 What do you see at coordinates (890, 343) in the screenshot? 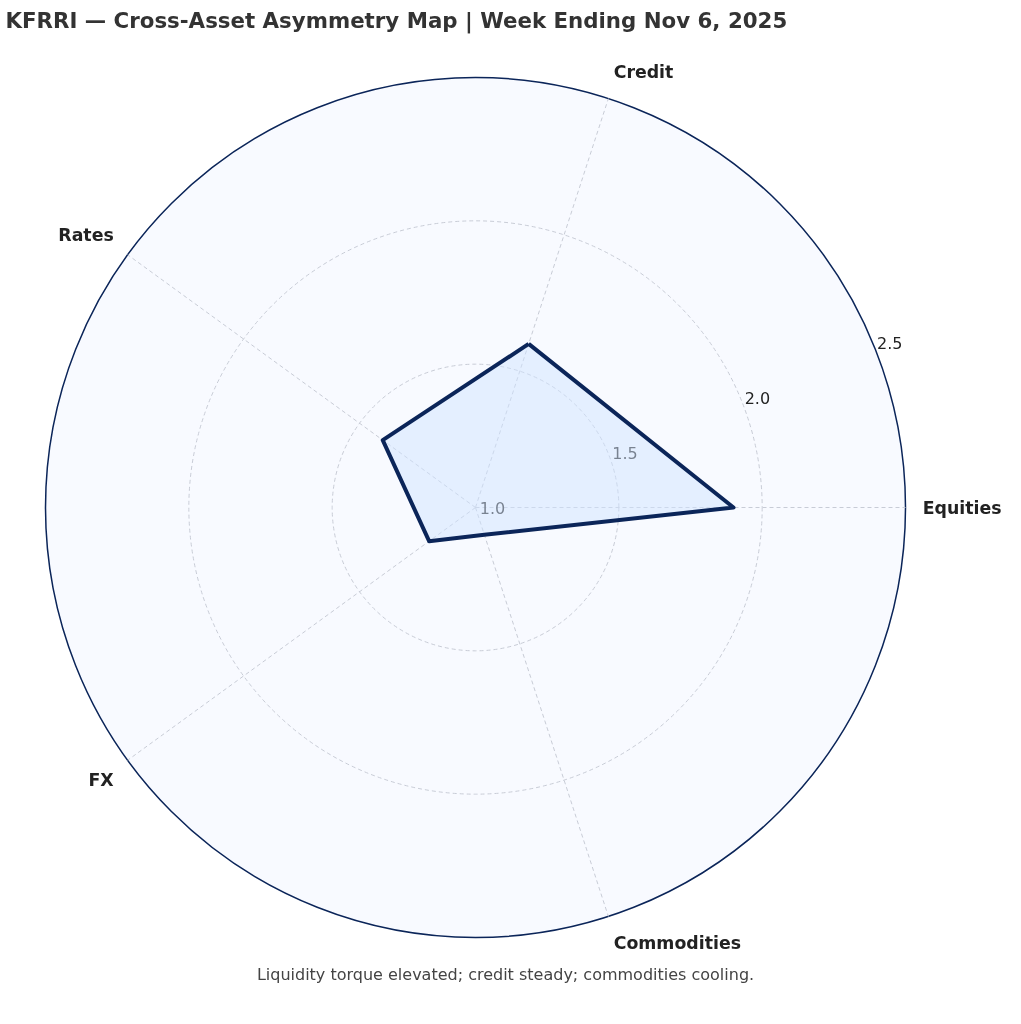
I see `y-tick-label: 2.5` at bounding box center [890, 343].